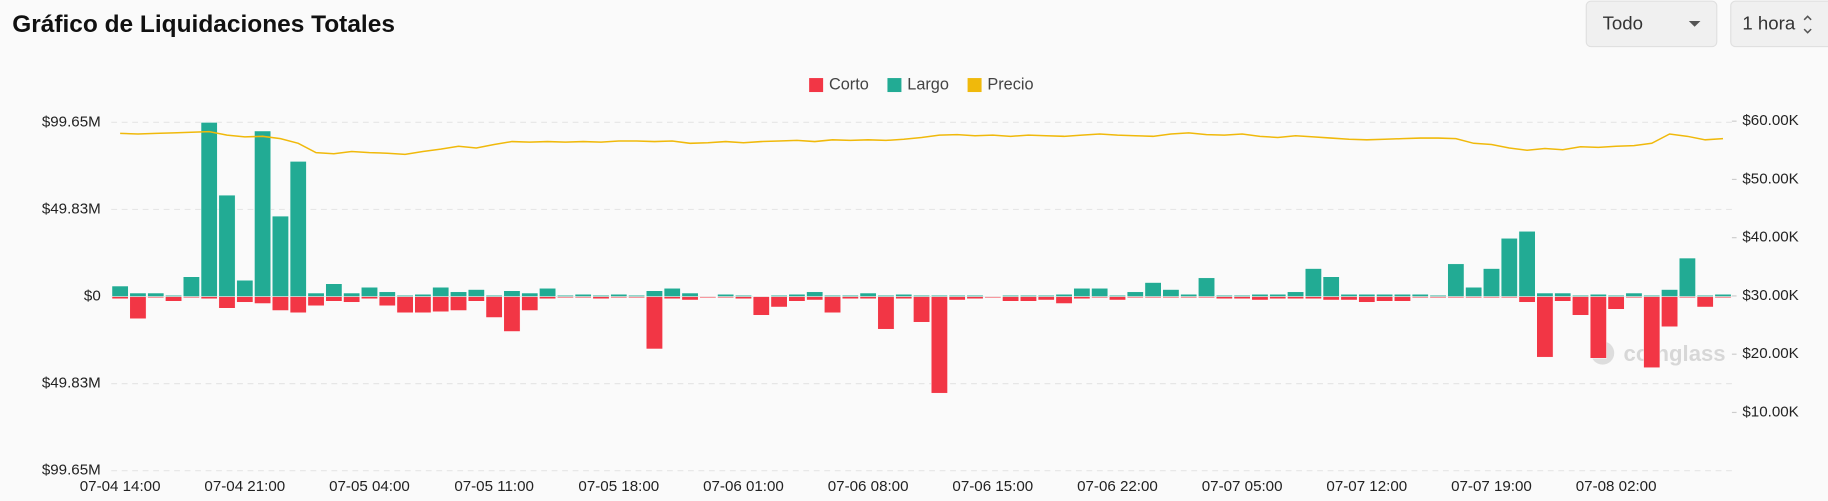 This screenshot has height=501, width=1828. I want to click on y2-tick-label: $10.00K, so click(1770, 411).